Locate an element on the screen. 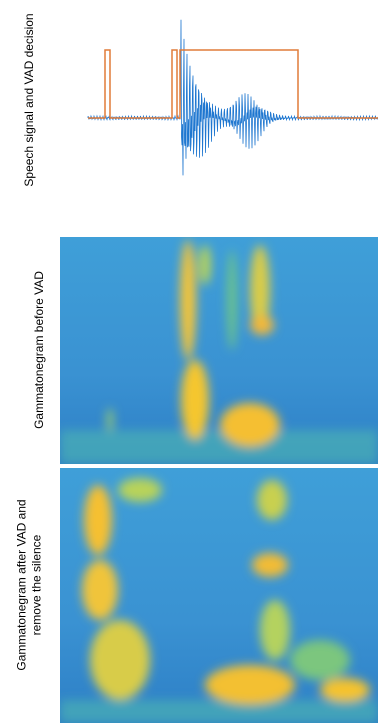  vad-decision is located at coordinates (233, 84).